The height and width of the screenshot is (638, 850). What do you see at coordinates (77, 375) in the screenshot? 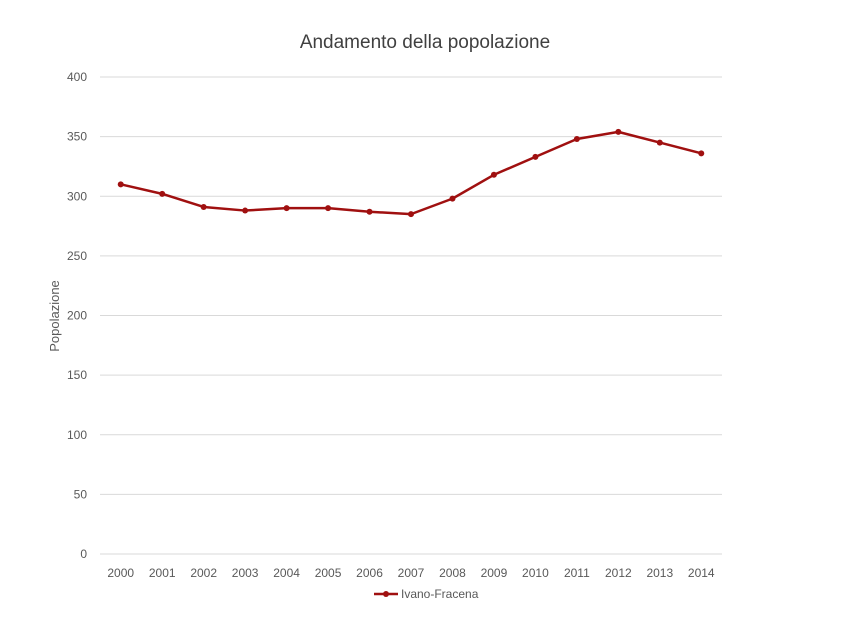
I see `y-tick-label: 150` at bounding box center [77, 375].